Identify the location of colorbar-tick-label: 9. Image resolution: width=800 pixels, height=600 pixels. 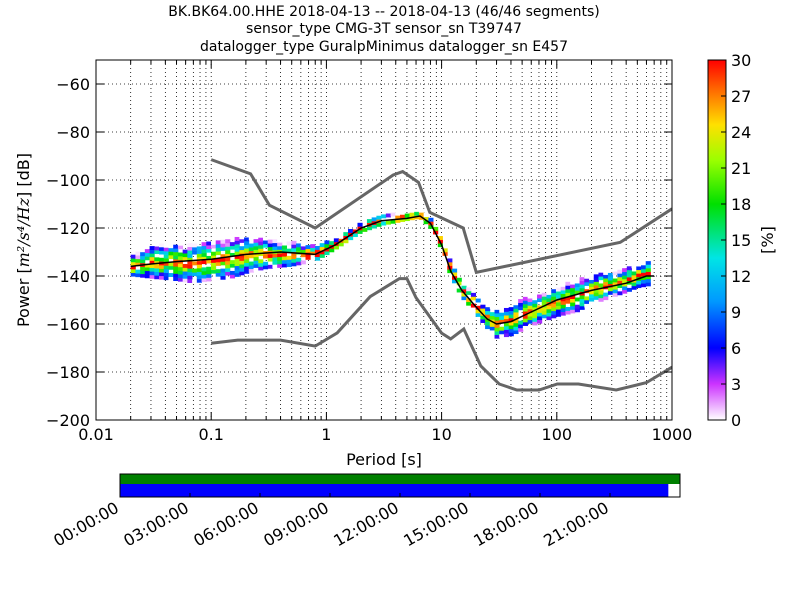
(736, 312).